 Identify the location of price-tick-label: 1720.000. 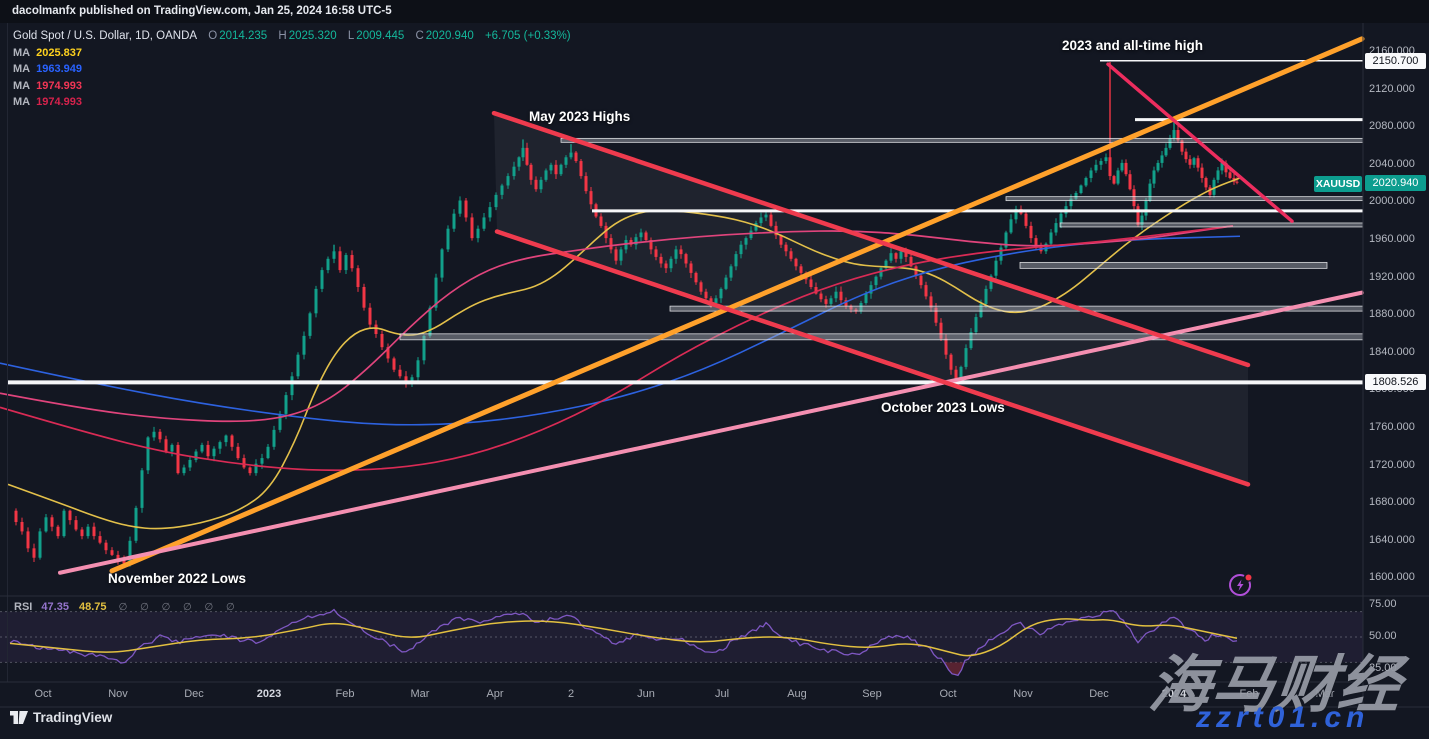
(1392, 464).